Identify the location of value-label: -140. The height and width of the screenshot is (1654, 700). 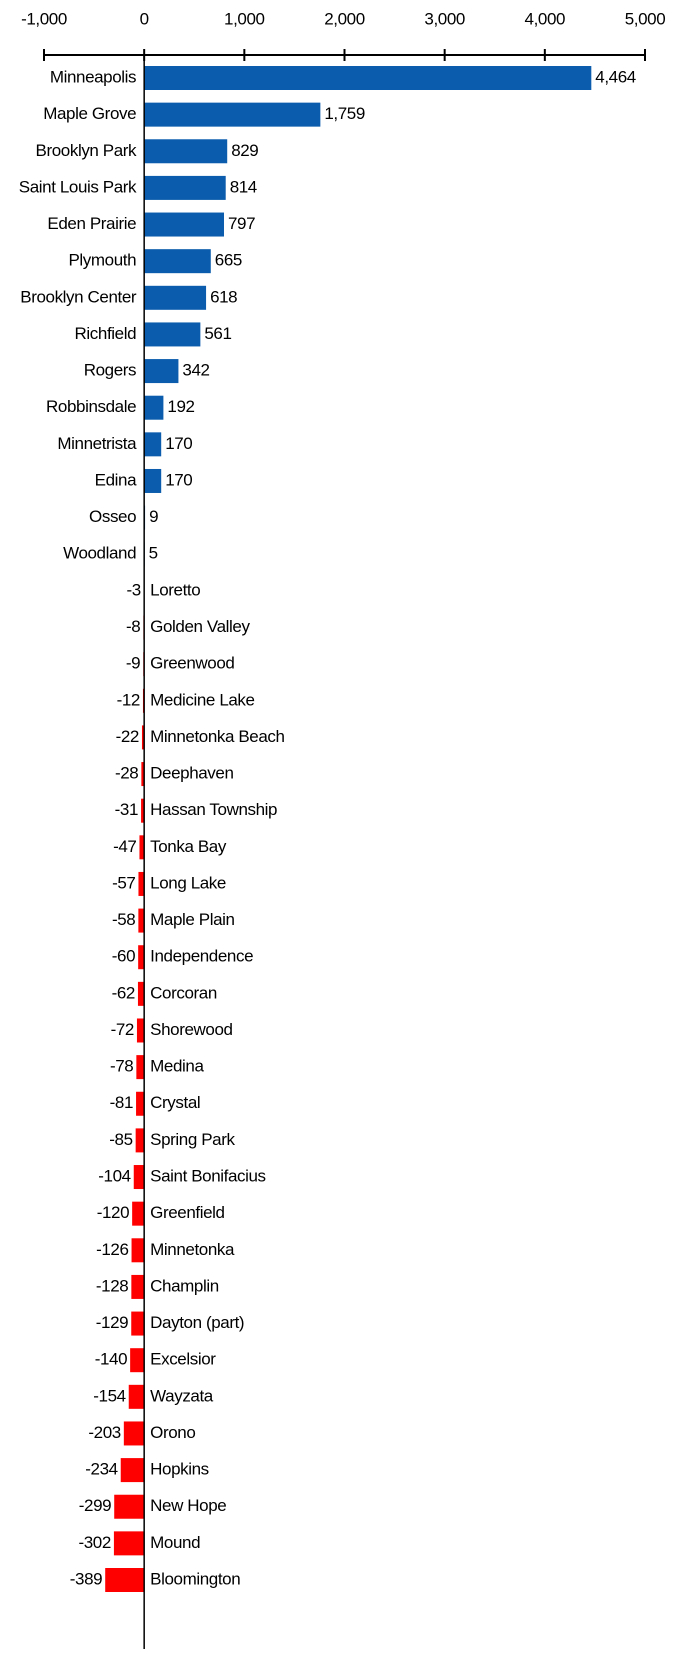
(111, 1359).